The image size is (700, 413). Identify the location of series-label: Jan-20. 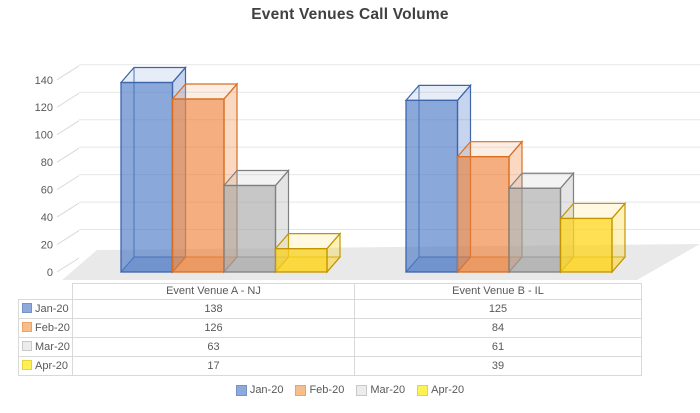
(52, 309).